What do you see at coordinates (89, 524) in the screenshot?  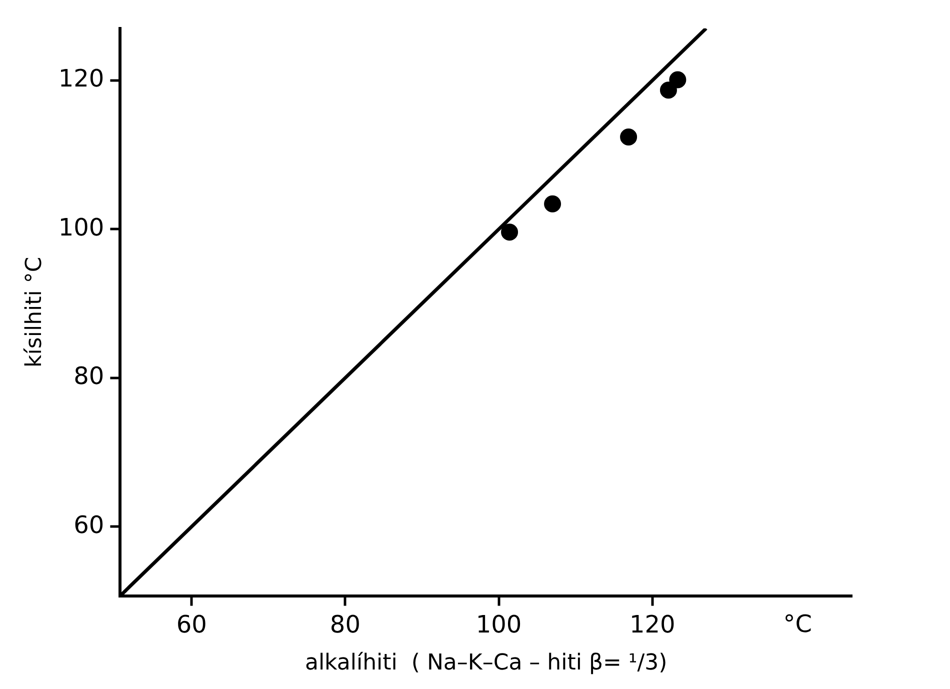 I see `y-tick-label: 60` at bounding box center [89, 524].